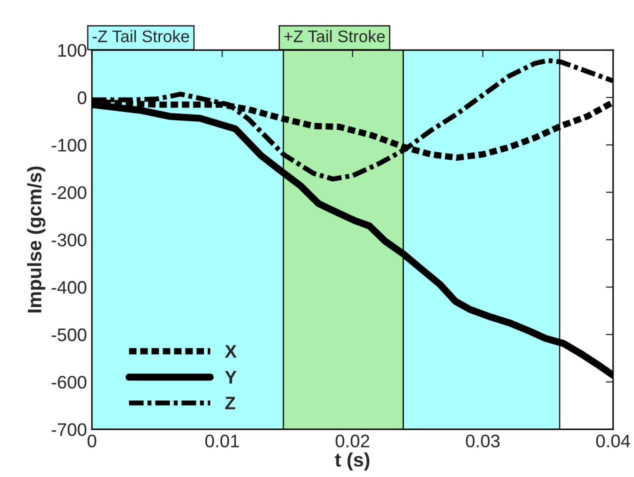 The width and height of the screenshot is (634, 477). Describe the element at coordinates (69, 145) in the screenshot. I see `y-tick-label: -100` at that location.